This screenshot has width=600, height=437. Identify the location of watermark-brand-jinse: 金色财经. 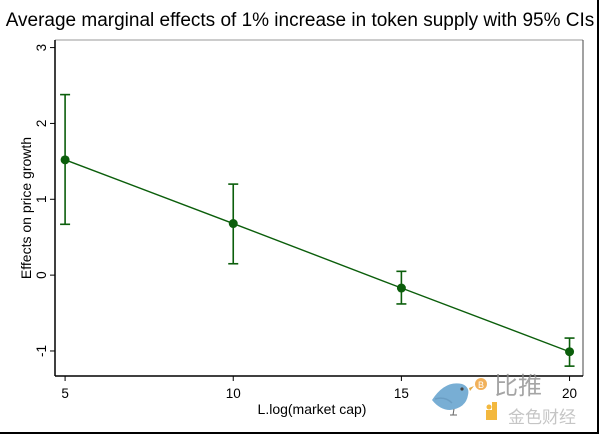
(542, 417).